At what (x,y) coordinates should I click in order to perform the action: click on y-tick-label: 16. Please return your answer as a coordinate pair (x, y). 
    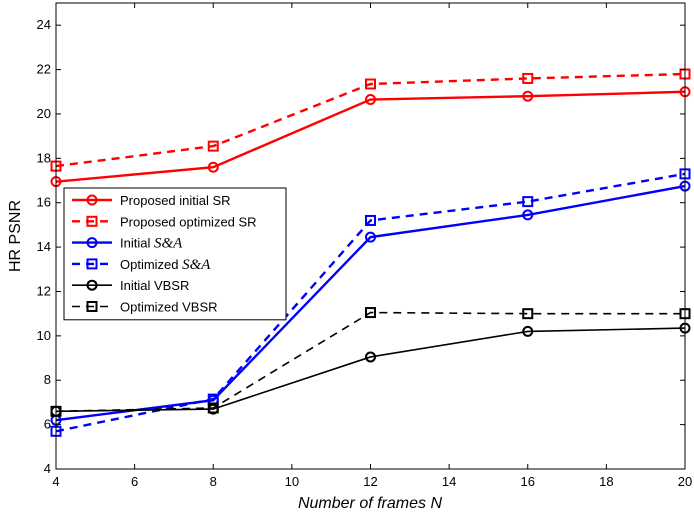
    Looking at the image, I should click on (44, 202).